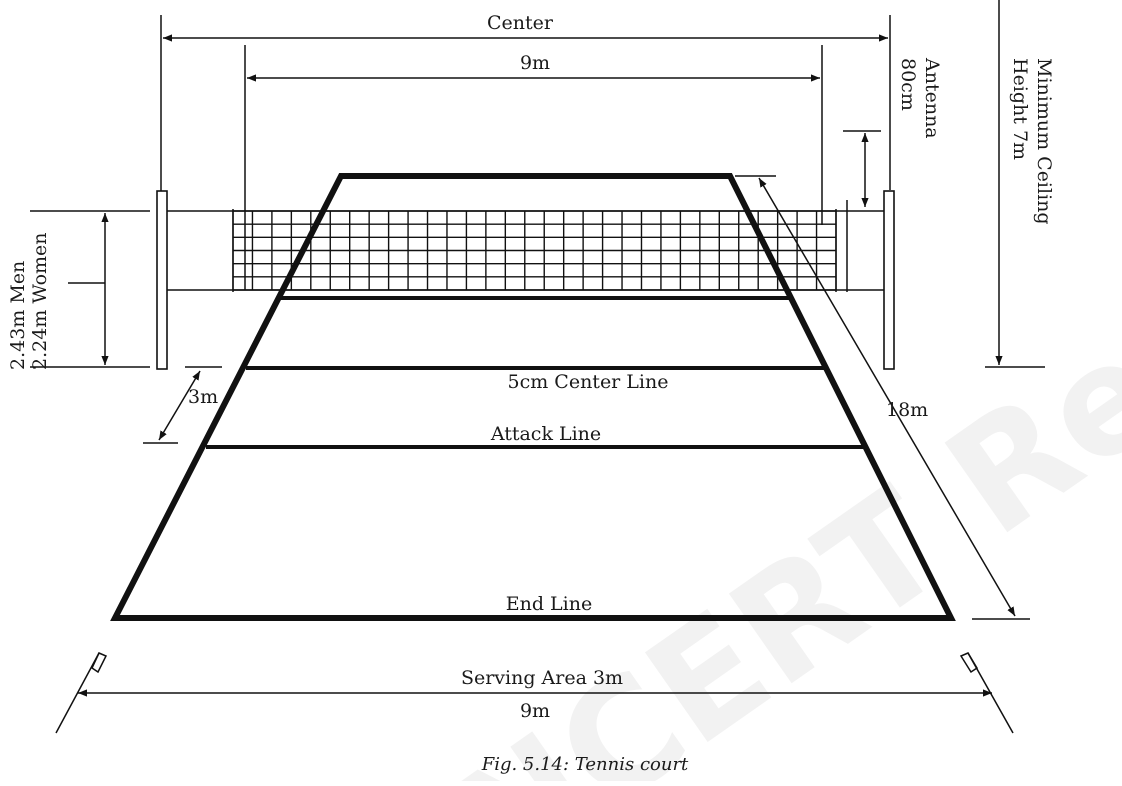 The width and height of the screenshot is (1122, 786). What do you see at coordinates (932, 98) in the screenshot?
I see `antenna-label-name: Antenna` at bounding box center [932, 98].